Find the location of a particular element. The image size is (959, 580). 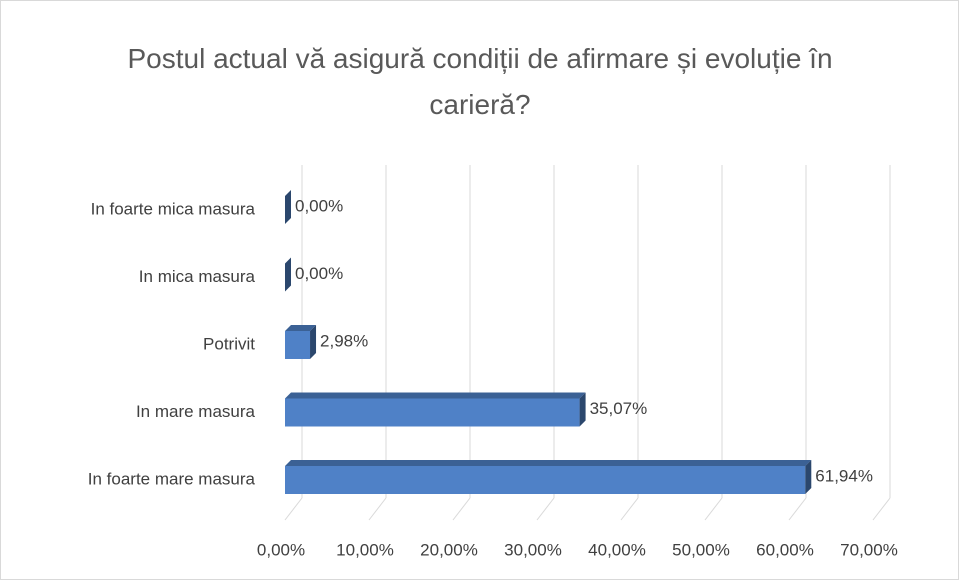

y-tick-label: In foarte mica masura is located at coordinates (173, 208).